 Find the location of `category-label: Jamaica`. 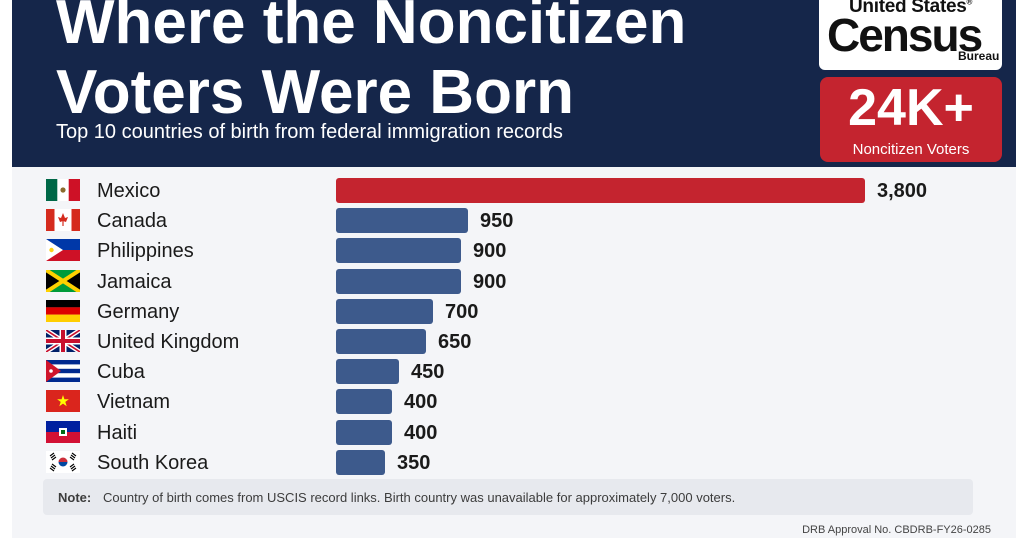

category-label: Jamaica is located at coordinates (134, 281).